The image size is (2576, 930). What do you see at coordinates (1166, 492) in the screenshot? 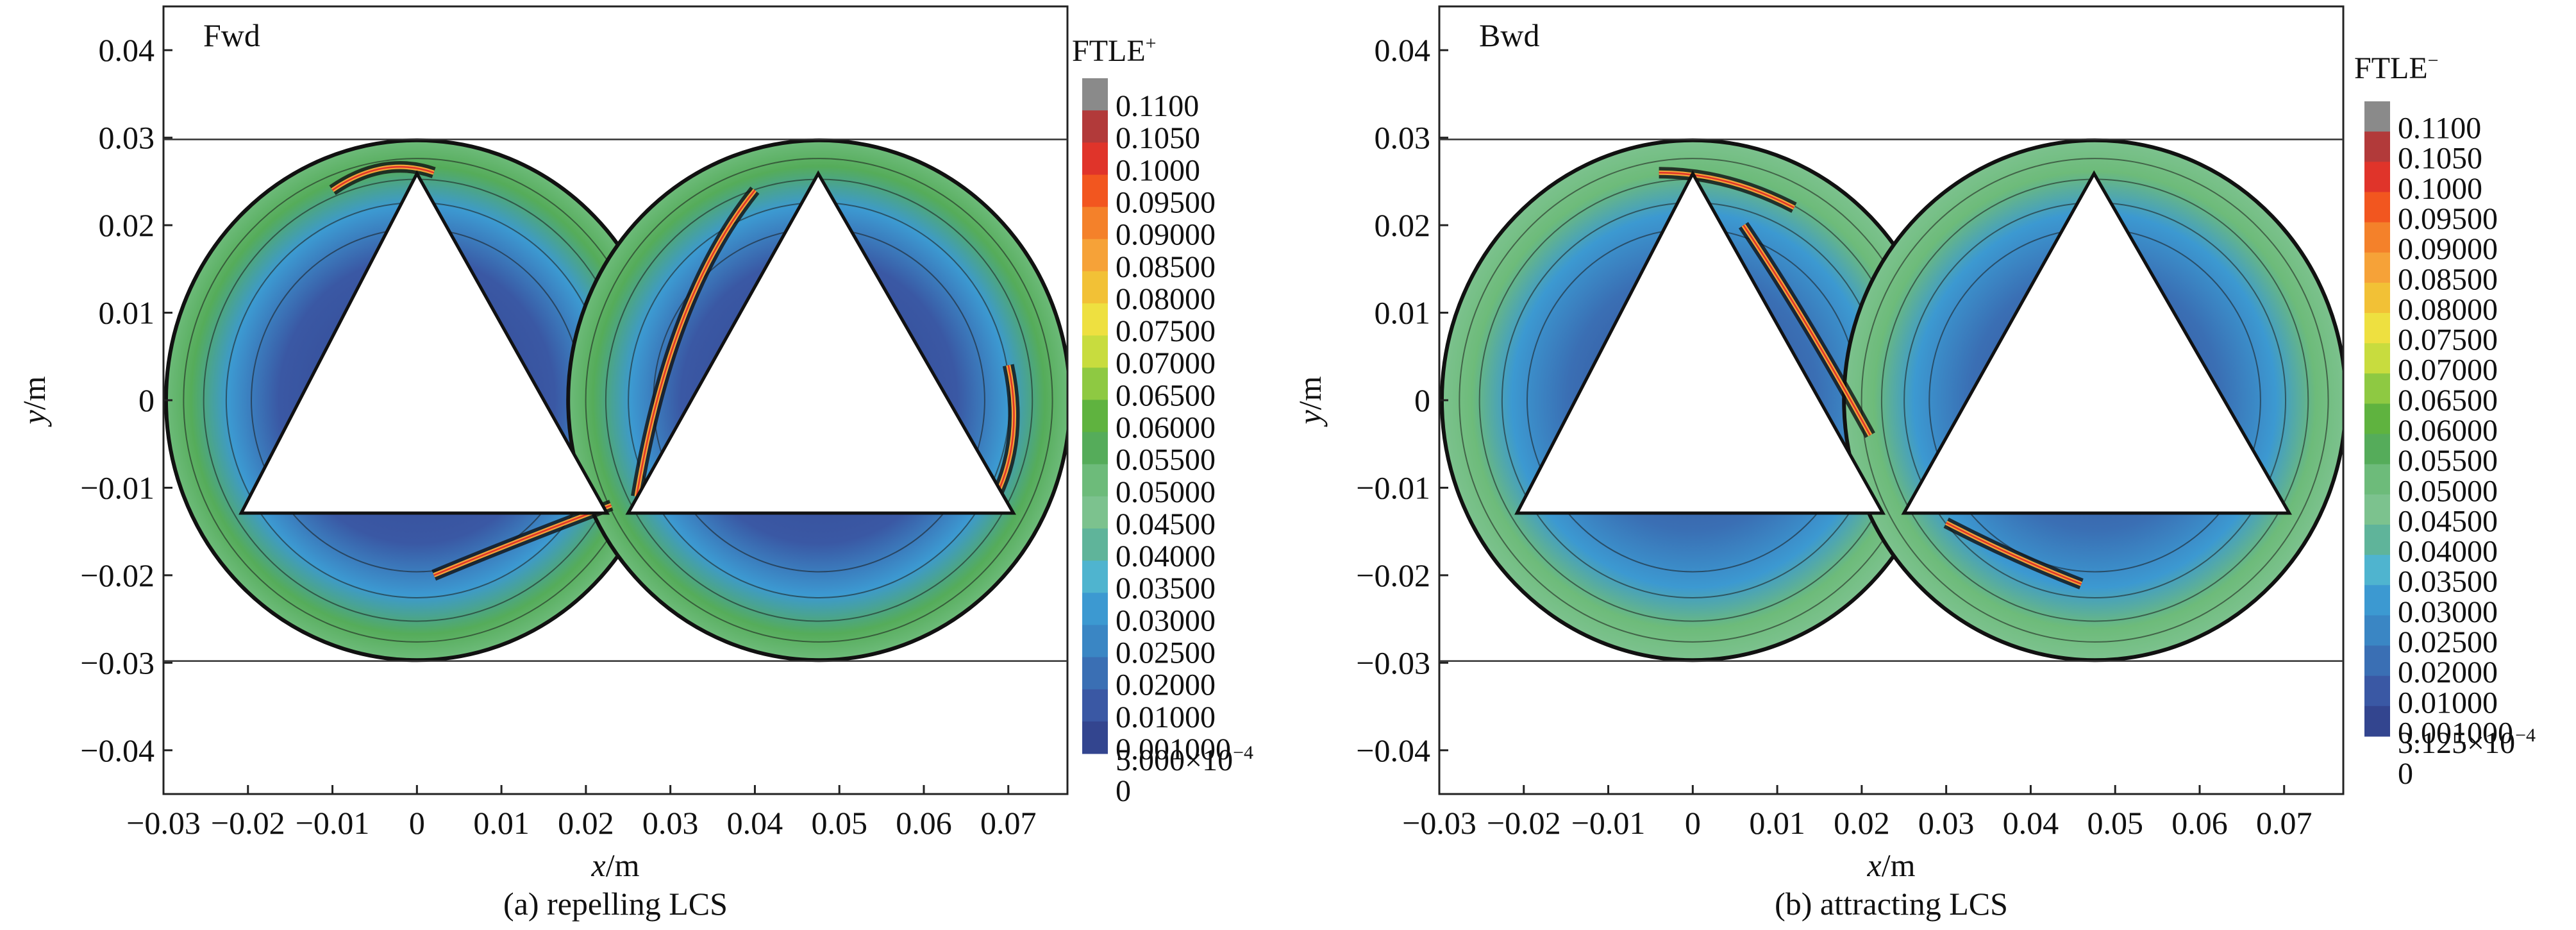
I see `colorbar-level-label: 0.05000` at bounding box center [1166, 492].